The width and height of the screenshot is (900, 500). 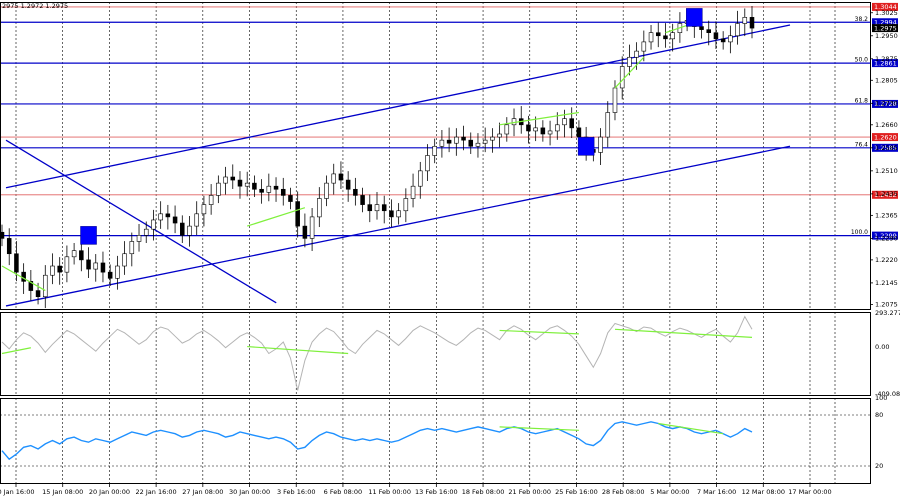 I want to click on x-tick-label: 13 Feb 16:00, so click(x=436, y=492).